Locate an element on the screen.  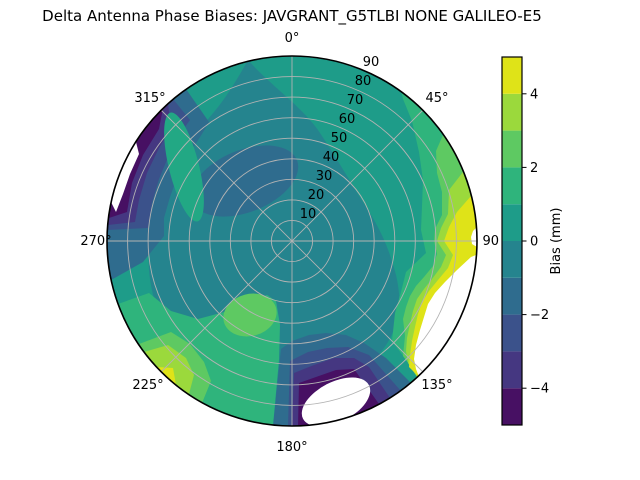
r-label-50: 50 is located at coordinates (339, 138).